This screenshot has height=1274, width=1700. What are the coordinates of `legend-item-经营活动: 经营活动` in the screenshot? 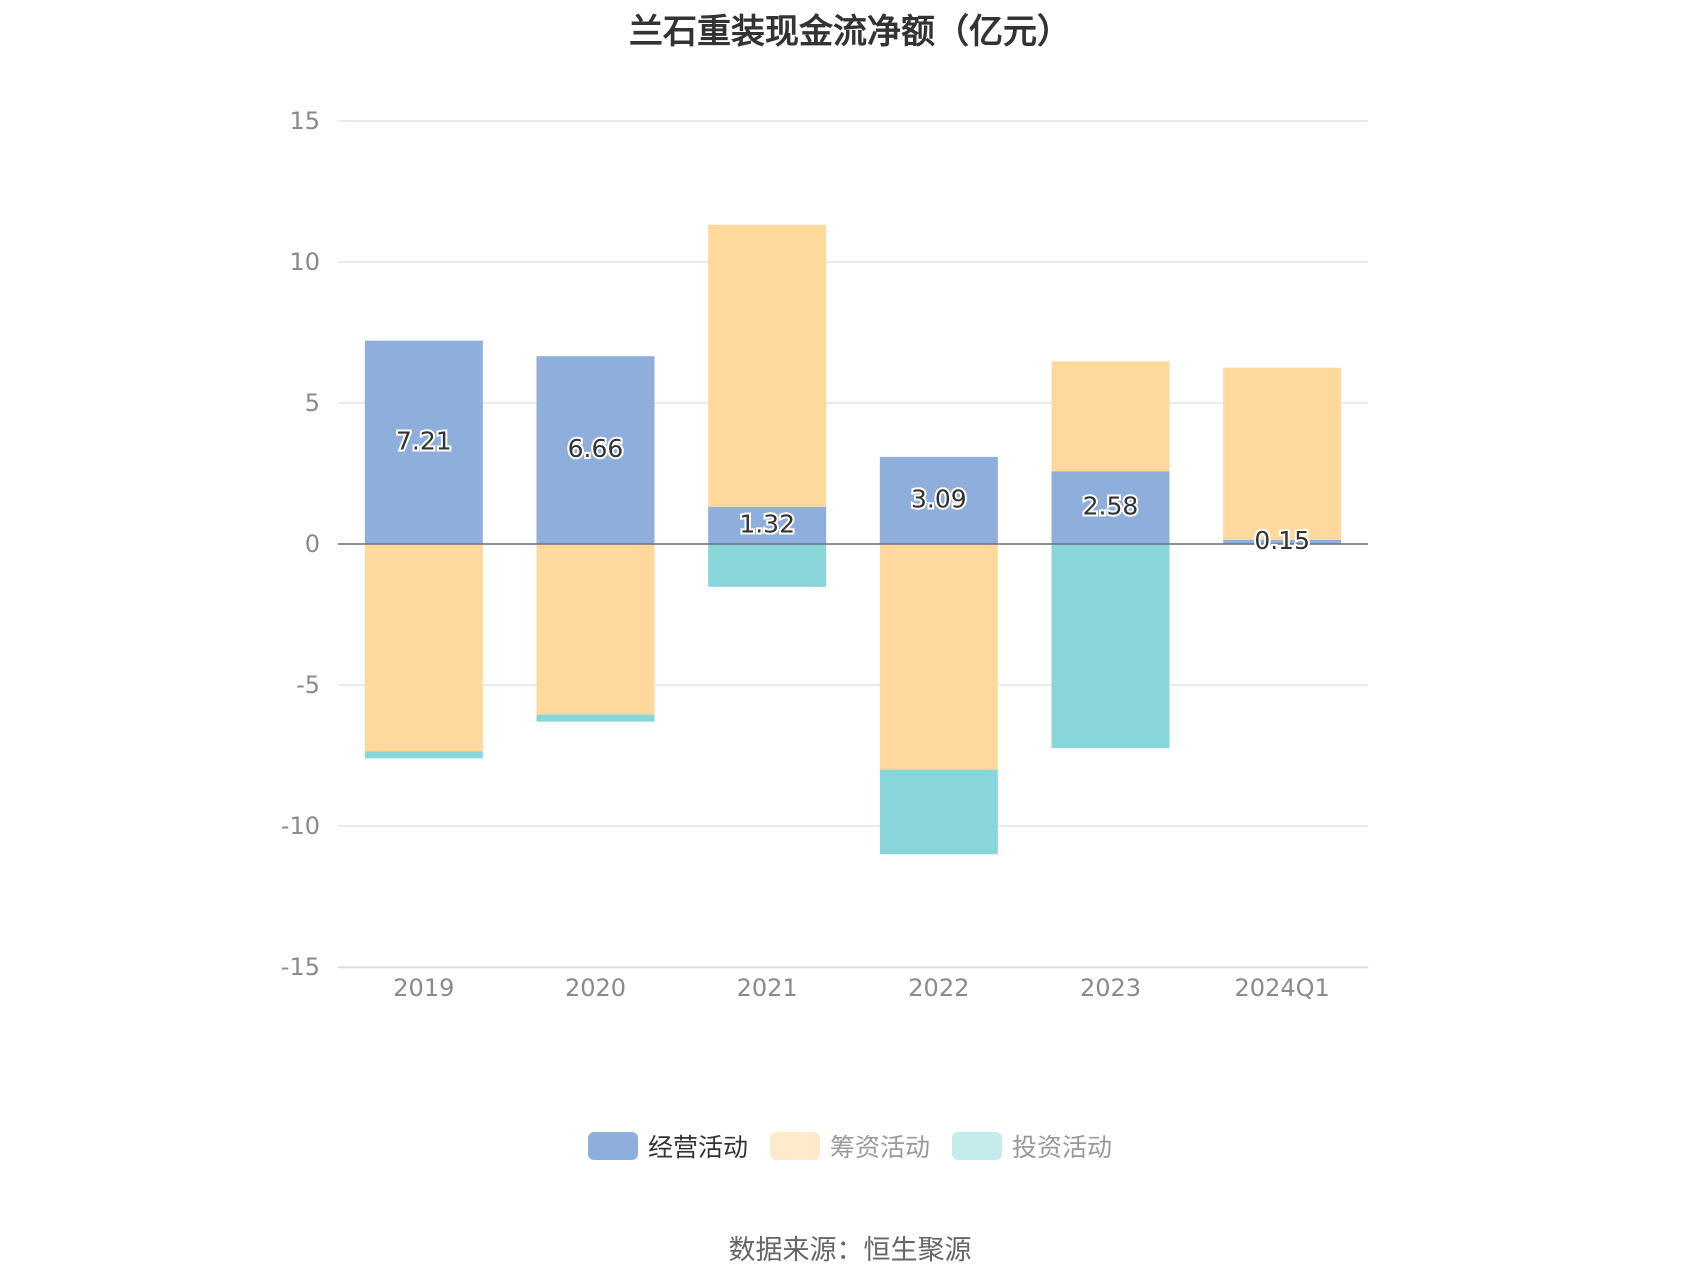 It's located at (667, 1146).